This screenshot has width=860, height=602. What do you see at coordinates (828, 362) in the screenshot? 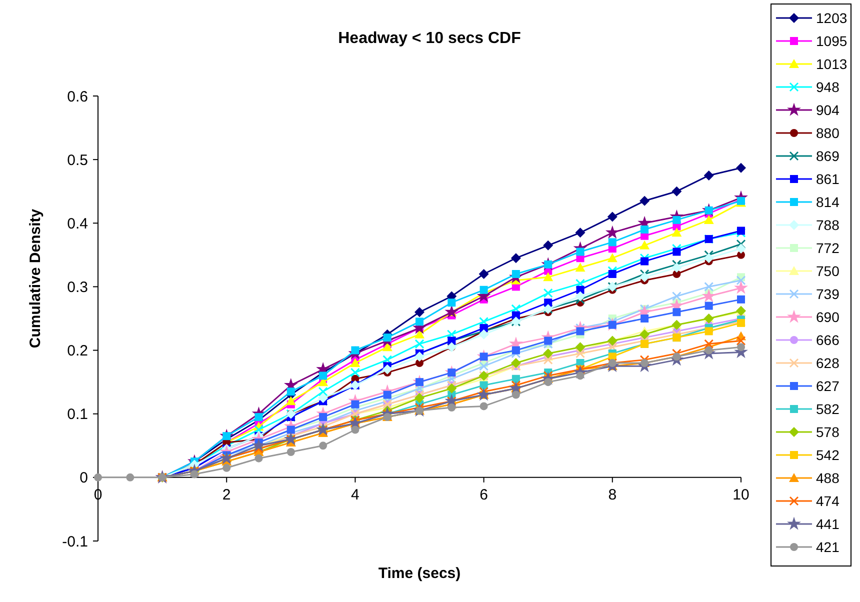
I see `legend-label: 628` at bounding box center [828, 362].